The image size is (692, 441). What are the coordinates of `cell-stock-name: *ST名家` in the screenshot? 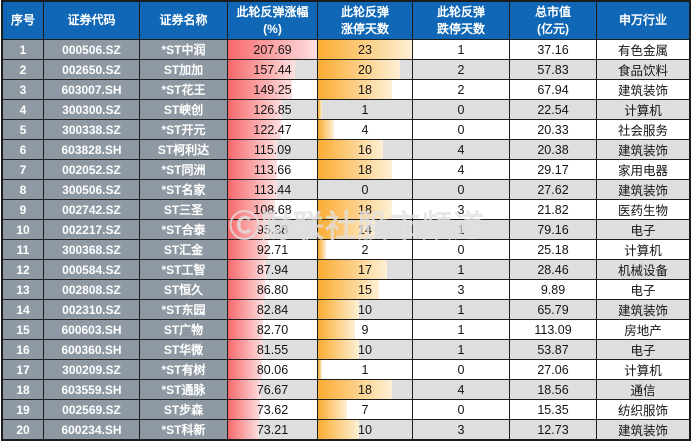 It's located at (183, 189).